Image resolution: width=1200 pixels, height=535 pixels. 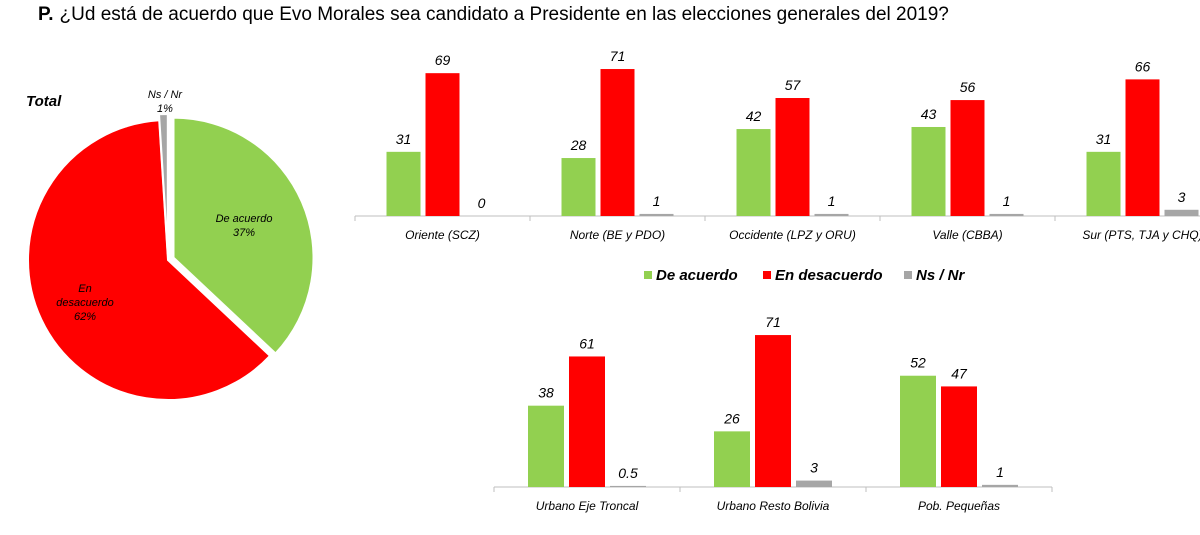 What do you see at coordinates (617, 235) in the screenshot?
I see `region-chart-category-label: Norte (BE y PDO)` at bounding box center [617, 235].